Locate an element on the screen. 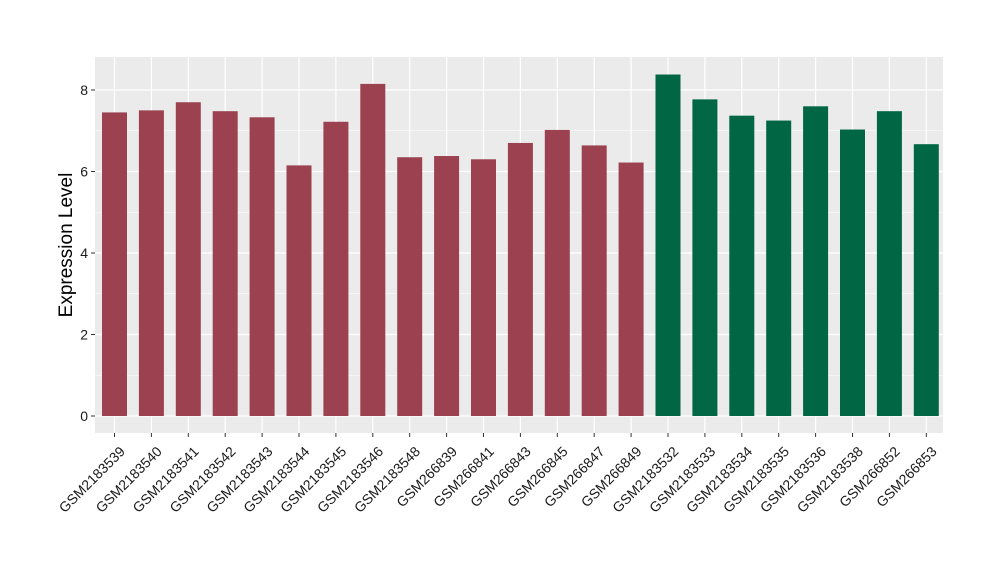 Image resolution: width=1000 pixels, height=580 pixels. y-tick-label: 8 is located at coordinates (84, 90).